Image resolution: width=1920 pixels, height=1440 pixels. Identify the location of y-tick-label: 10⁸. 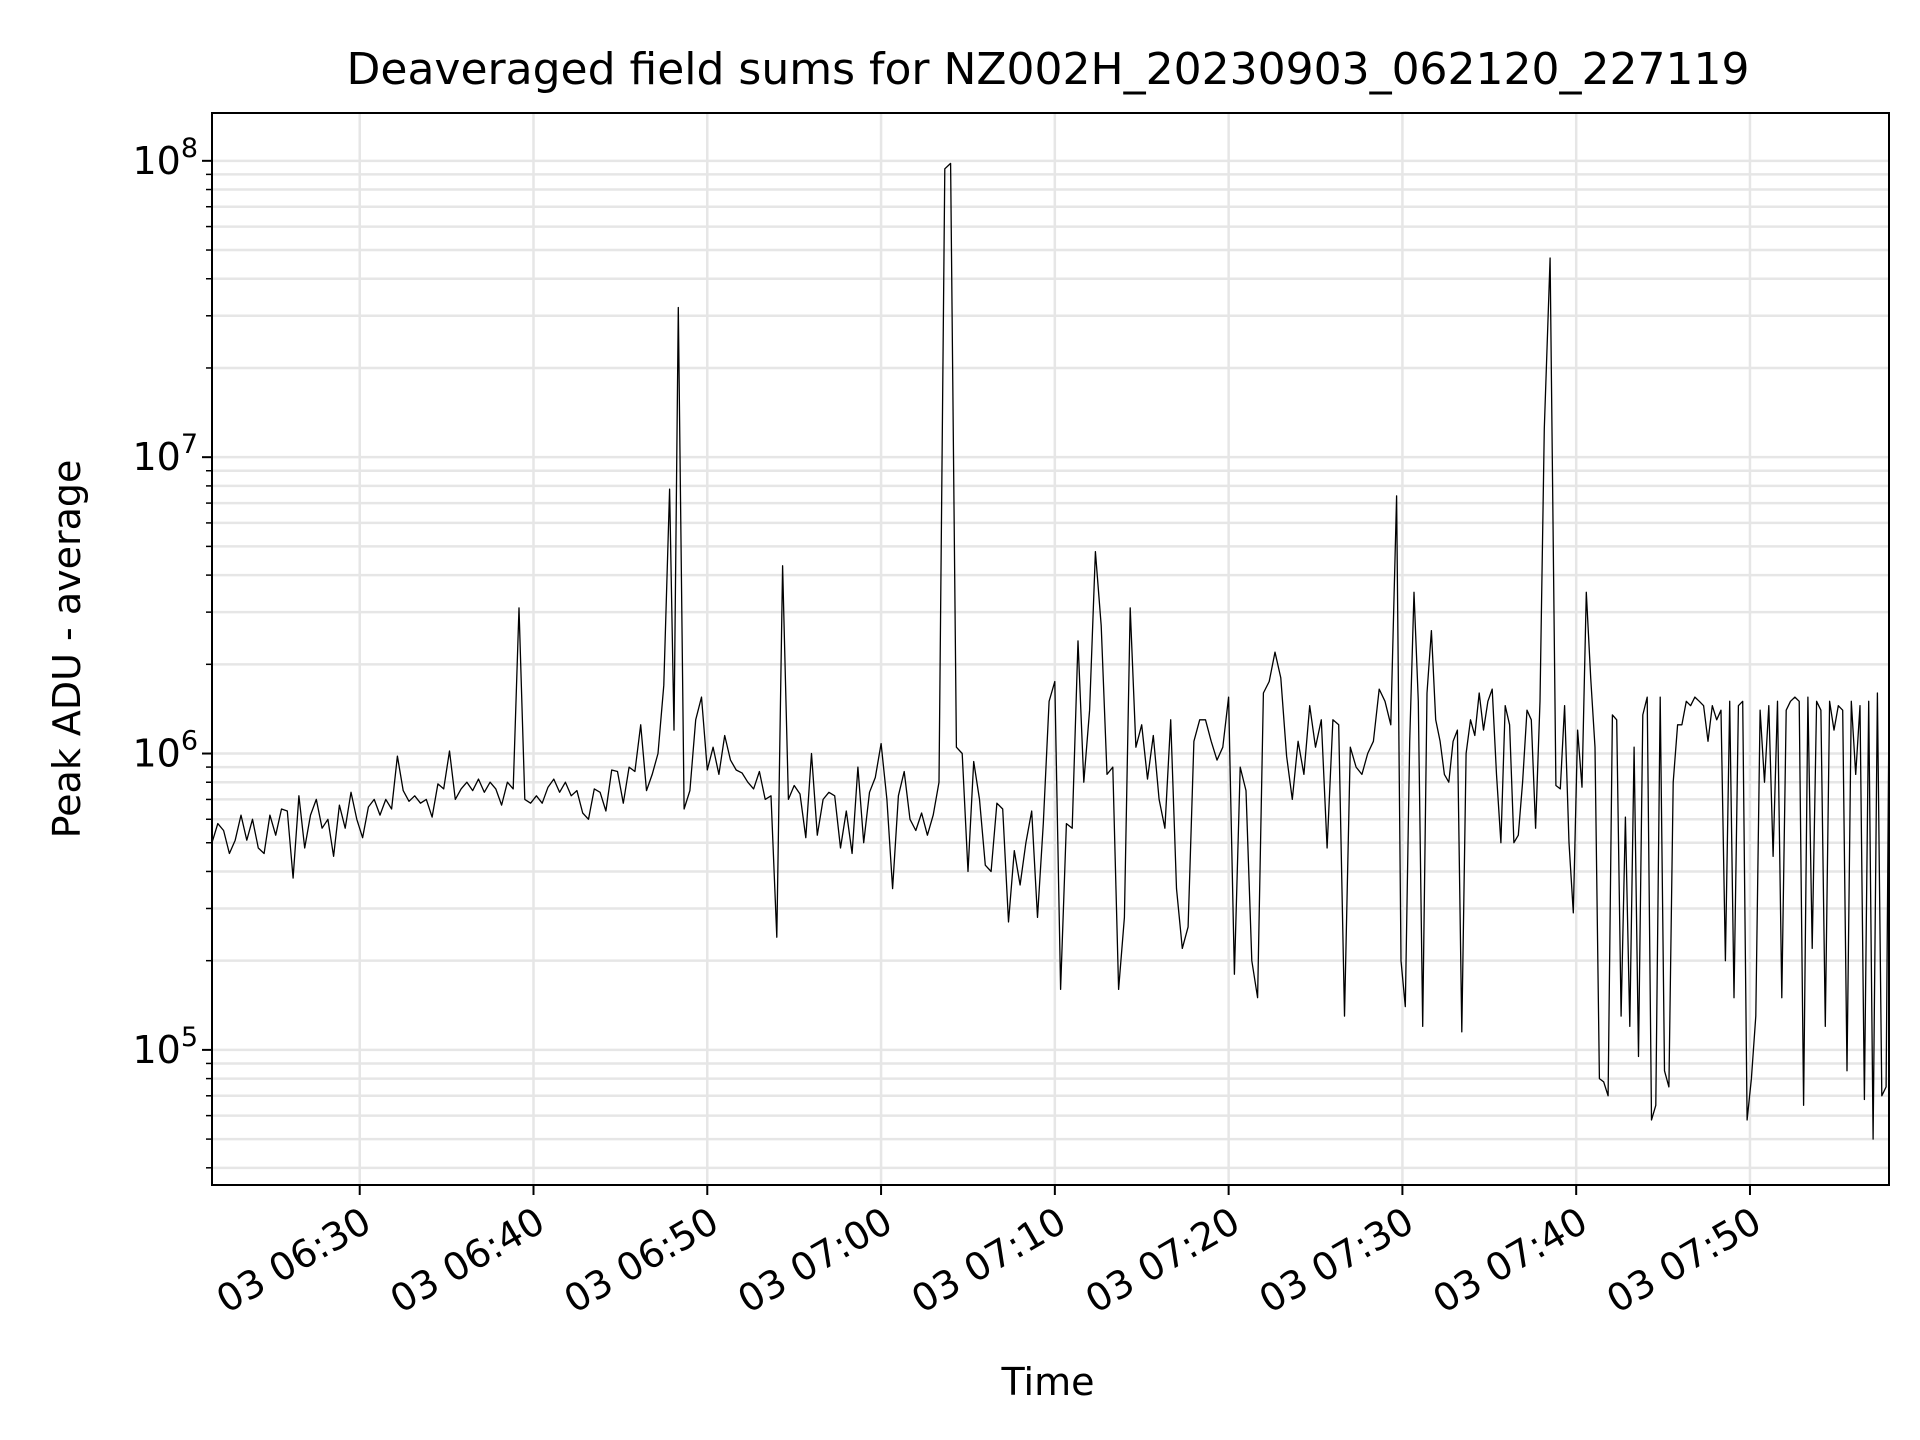
(165, 158).